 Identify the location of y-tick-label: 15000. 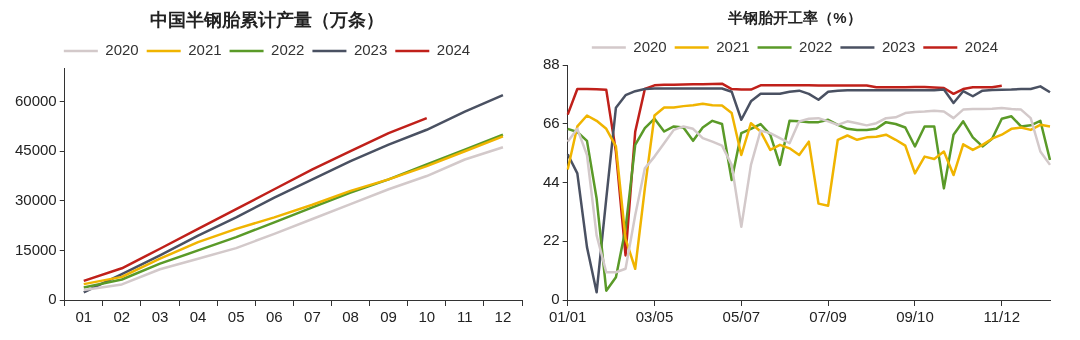
(35, 249).